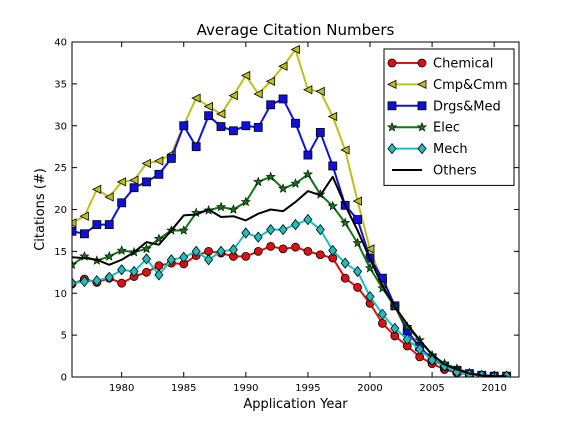  I want to click on chart-title: Average Citation Numbers, so click(296, 30).